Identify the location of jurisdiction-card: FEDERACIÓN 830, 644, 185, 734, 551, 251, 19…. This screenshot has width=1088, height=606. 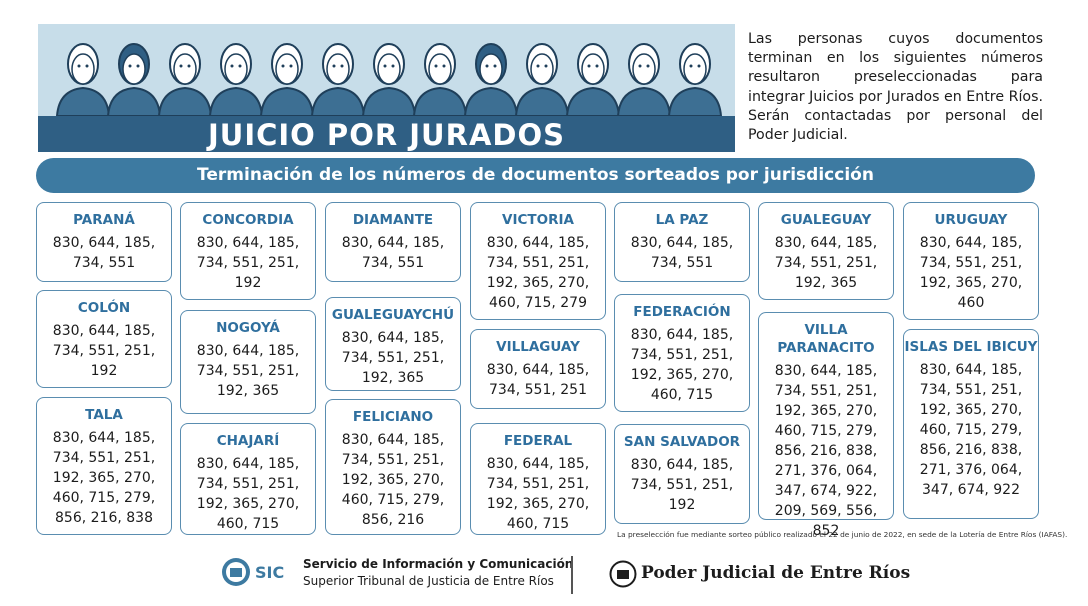
(682, 353).